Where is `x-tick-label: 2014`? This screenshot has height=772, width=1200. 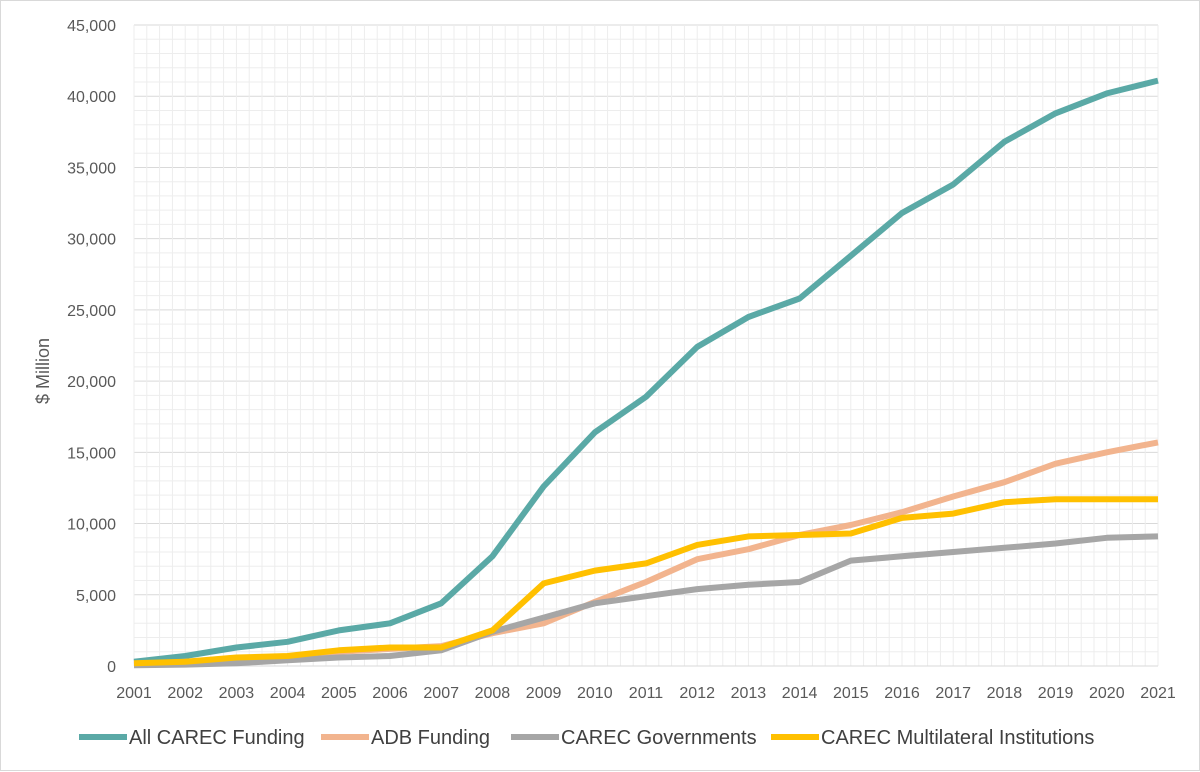 x-tick-label: 2014 is located at coordinates (800, 693).